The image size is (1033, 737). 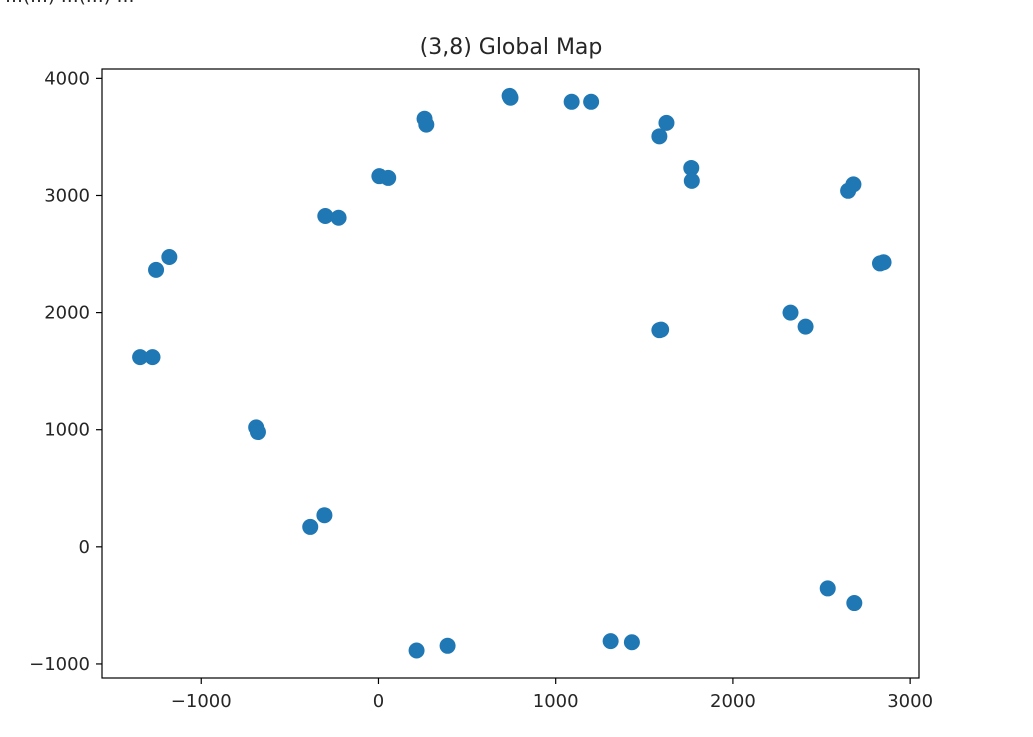 What do you see at coordinates (511, 47) in the screenshot?
I see `chart-title: (3,8) Global Map` at bounding box center [511, 47].